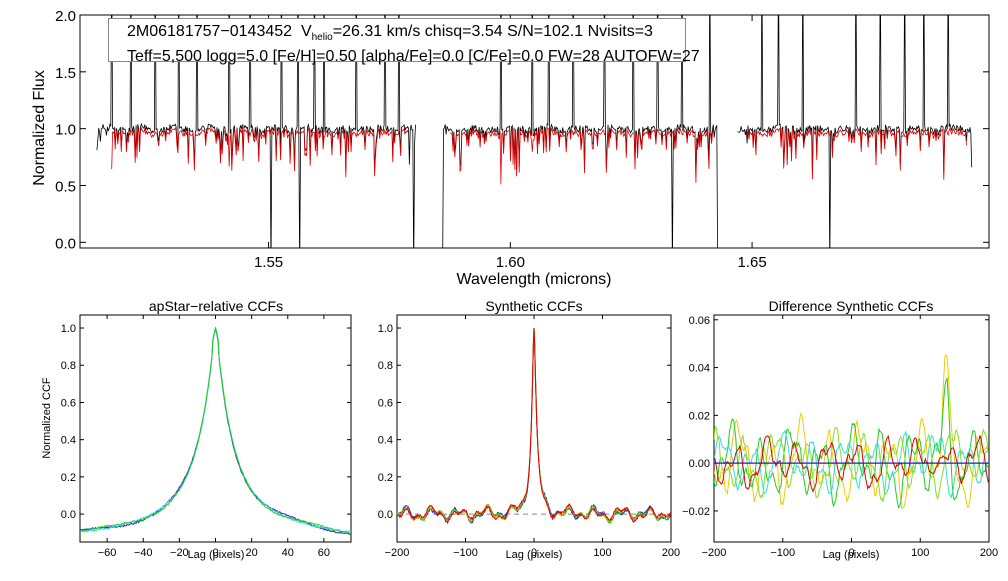 The image size is (1008, 581). I want to click on difference-ccf-title: Difference Synthetic CCFs, so click(851, 306).